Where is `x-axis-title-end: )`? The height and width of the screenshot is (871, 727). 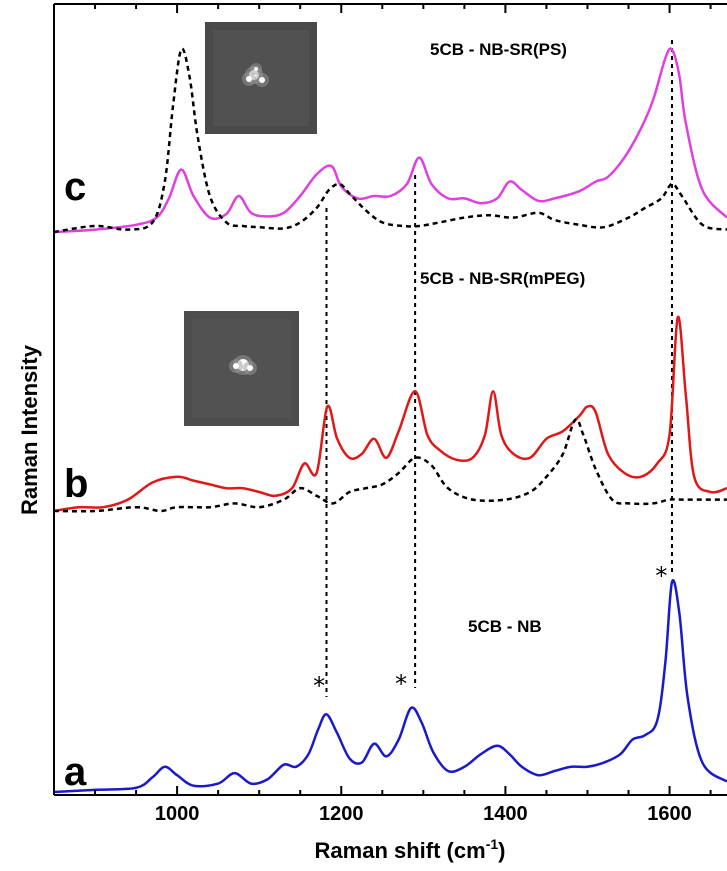
x-axis-title-end: ) is located at coordinates (501, 850).